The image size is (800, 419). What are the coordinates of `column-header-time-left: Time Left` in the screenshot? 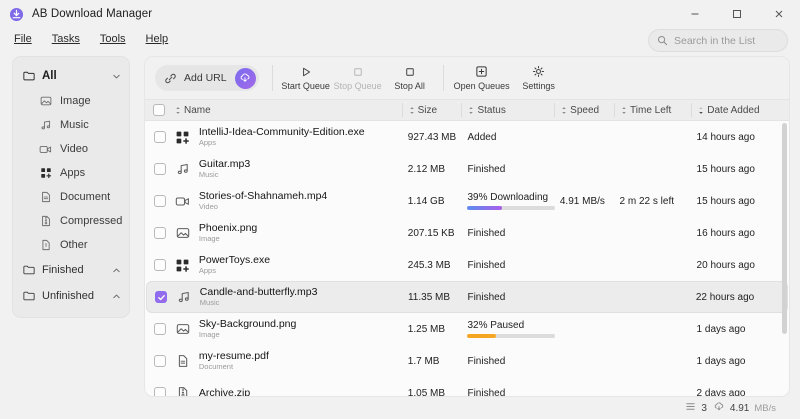 It's located at (655, 110).